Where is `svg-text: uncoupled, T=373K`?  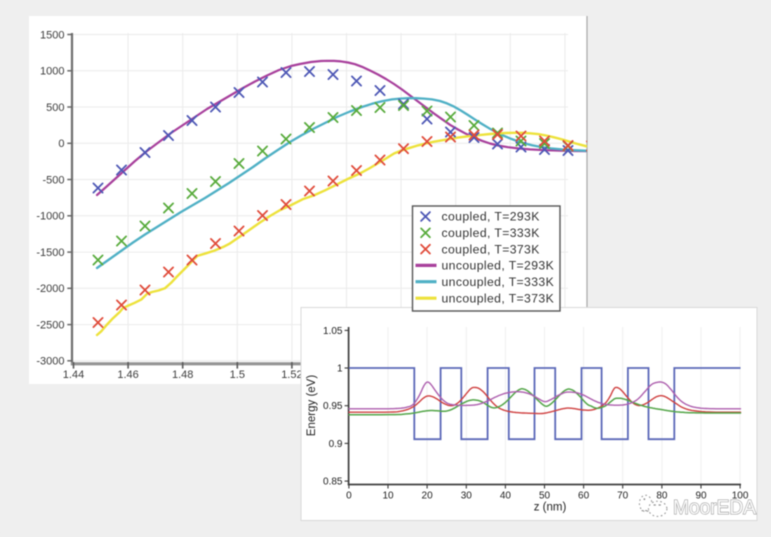
svg-text: uncoupled, T=373K is located at coordinates (498, 298).